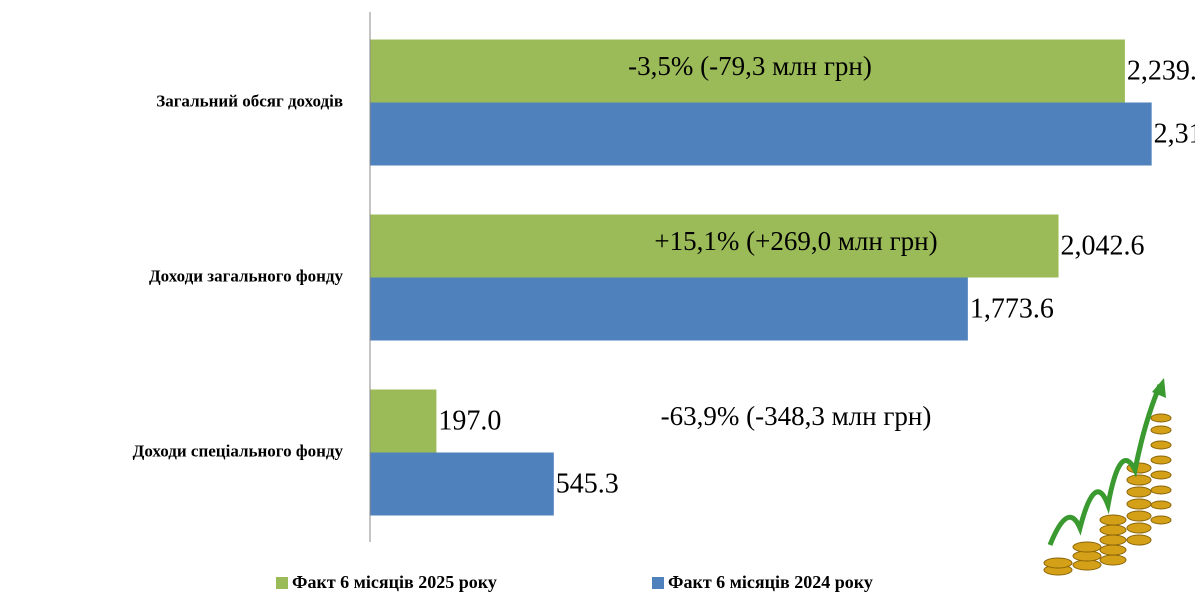 Image resolution: width=1195 pixels, height=607 pixels. I want to click on category-label: Доходи загального фонду, so click(246, 275).